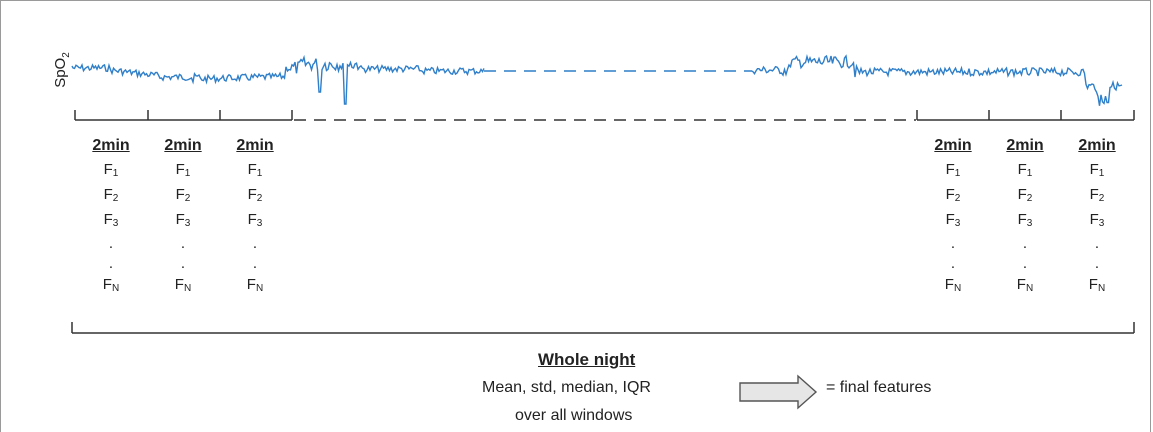 The image size is (1153, 432). I want to click on right-arrow-icon, so click(778, 392).